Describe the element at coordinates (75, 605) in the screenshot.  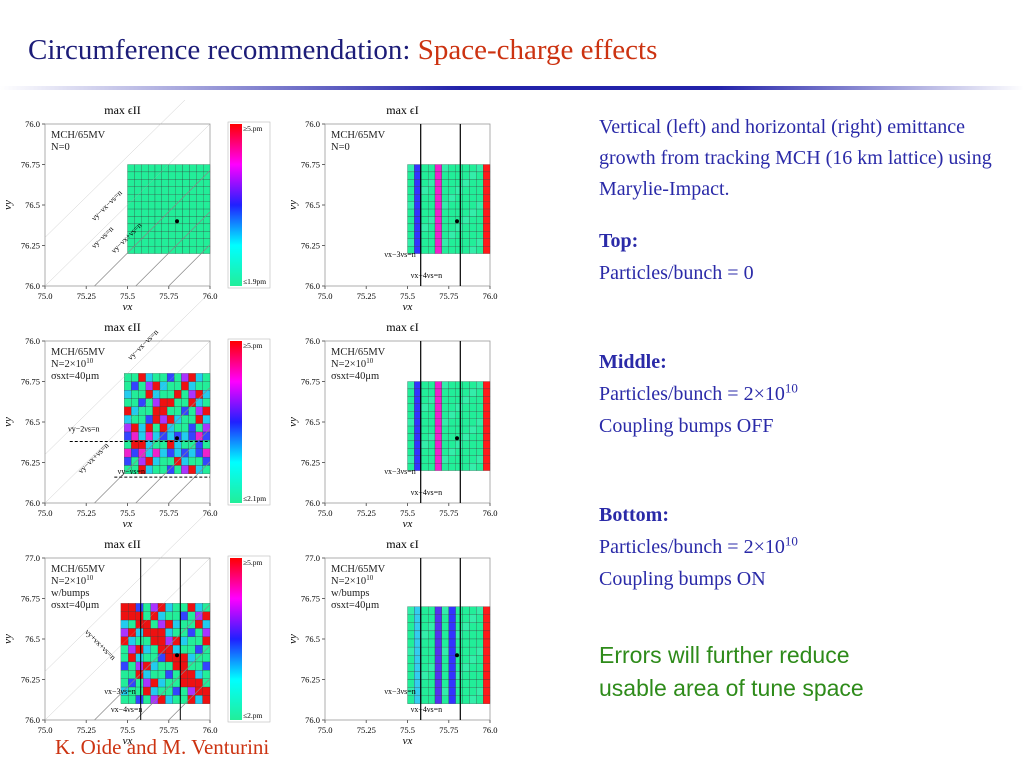
I see `panel-info: σsxt=40μm` at that location.